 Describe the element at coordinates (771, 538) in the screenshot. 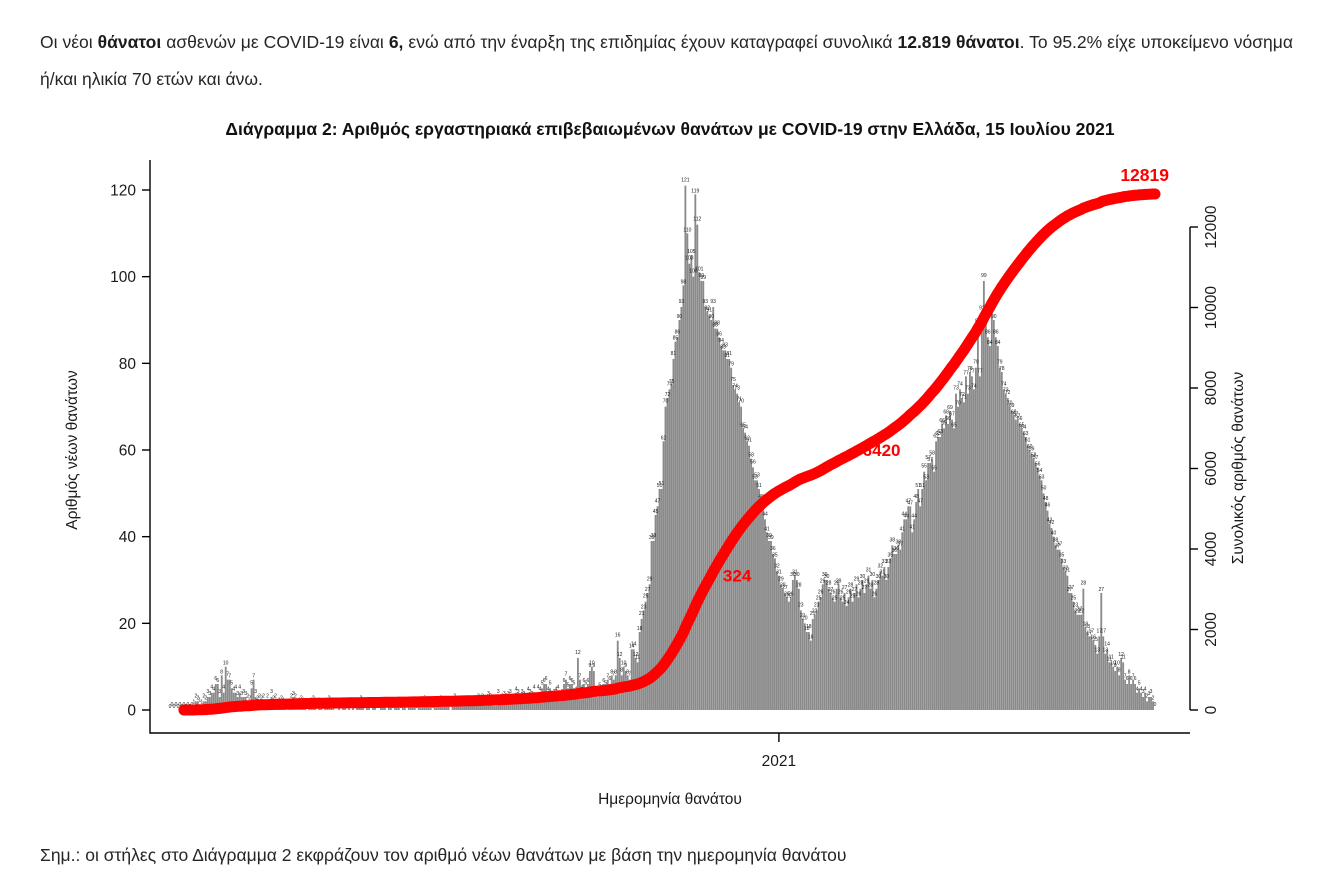

I see `svg-text: 39` at that location.